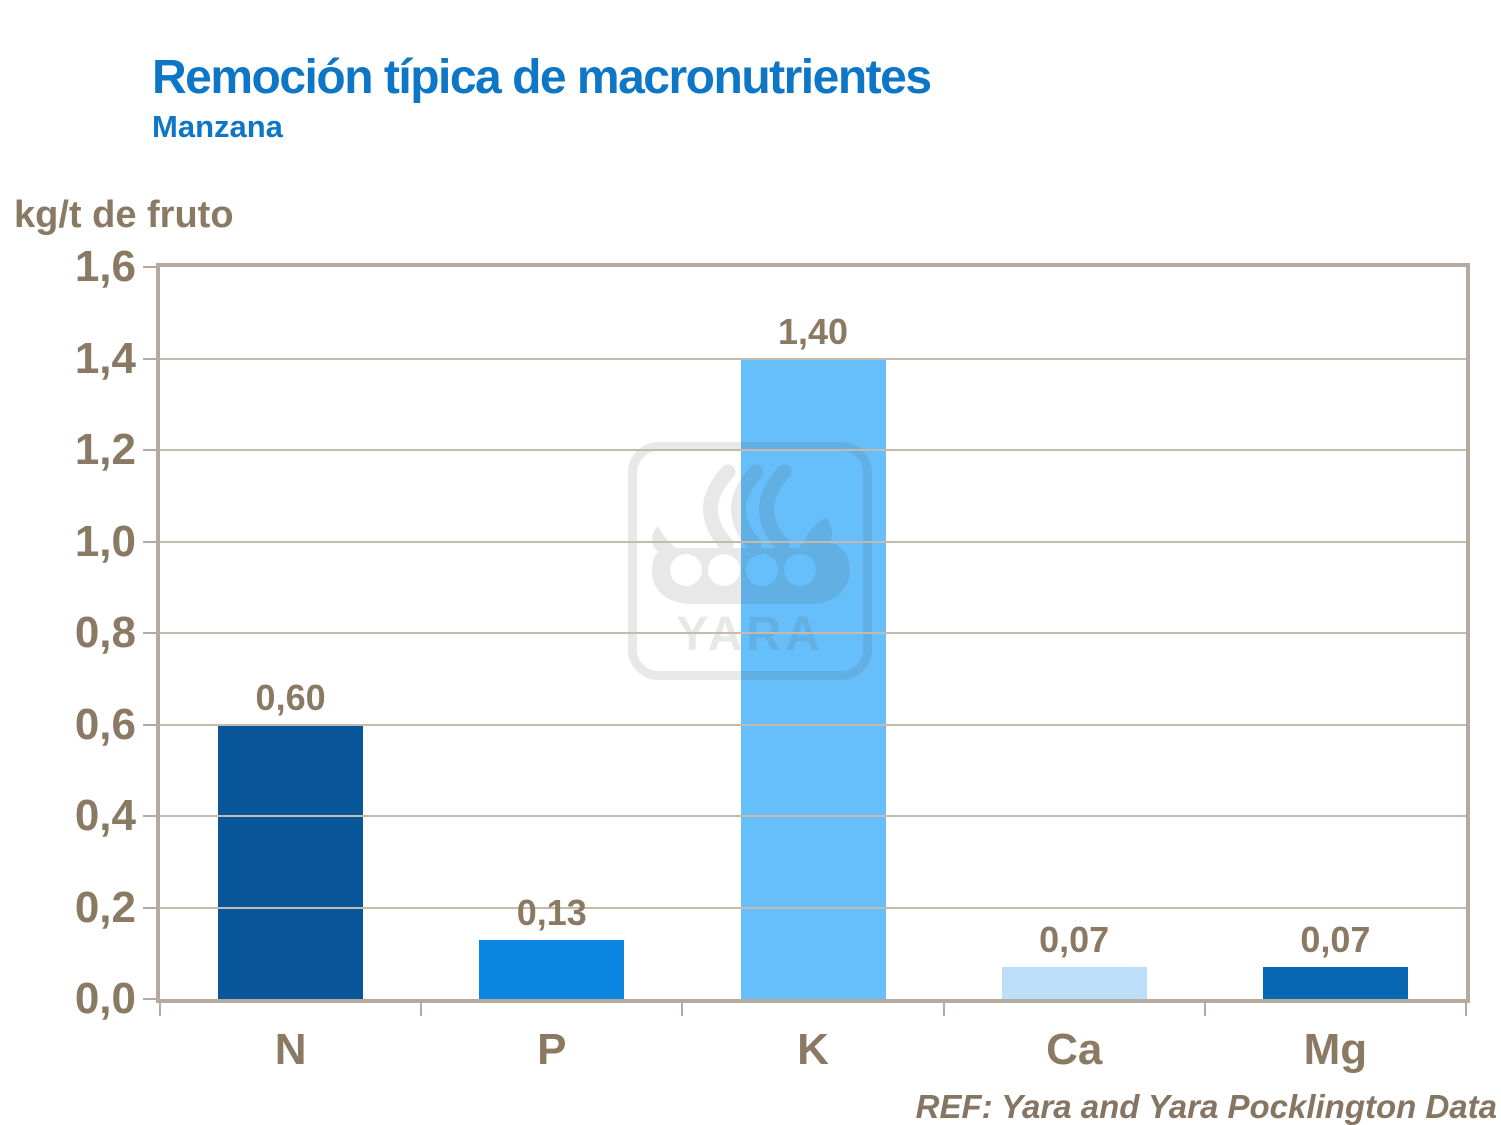 The width and height of the screenshot is (1501, 1125). What do you see at coordinates (552, 1049) in the screenshot?
I see `x-axis-category-label: P` at bounding box center [552, 1049].